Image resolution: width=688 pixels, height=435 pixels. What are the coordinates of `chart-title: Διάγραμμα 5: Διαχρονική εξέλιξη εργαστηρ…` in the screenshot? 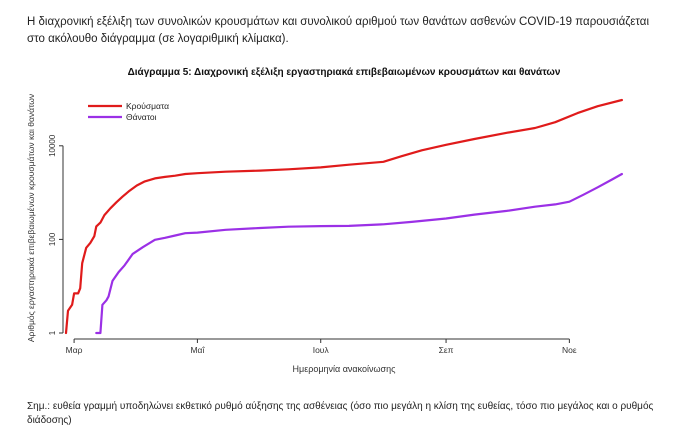 It's located at (344, 72).